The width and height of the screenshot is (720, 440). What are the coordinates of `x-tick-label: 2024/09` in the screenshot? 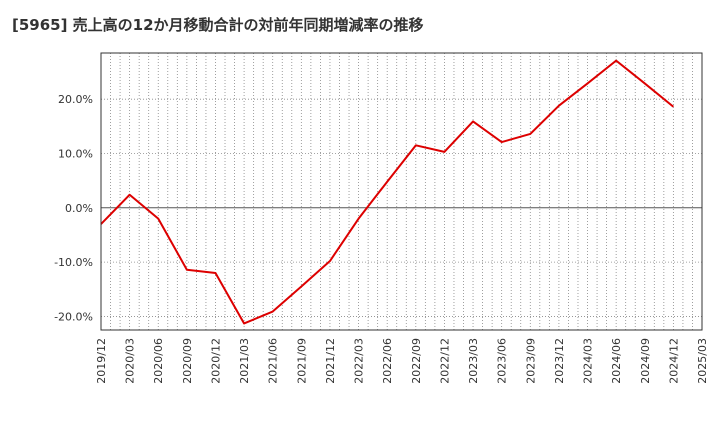 It's located at (645, 361).